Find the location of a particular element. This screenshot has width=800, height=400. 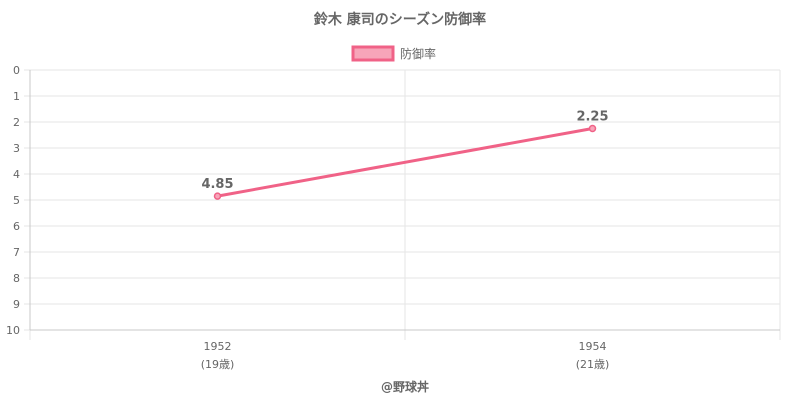

credit-text: @野球丼 is located at coordinates (405, 386).